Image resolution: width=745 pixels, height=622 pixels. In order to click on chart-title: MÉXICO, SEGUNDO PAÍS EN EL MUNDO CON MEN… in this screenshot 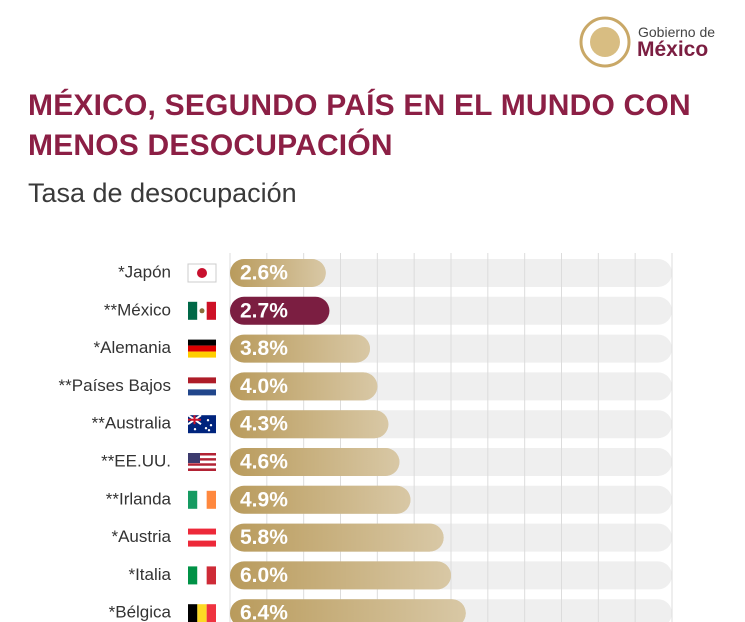, I will do `click(359, 125)`.